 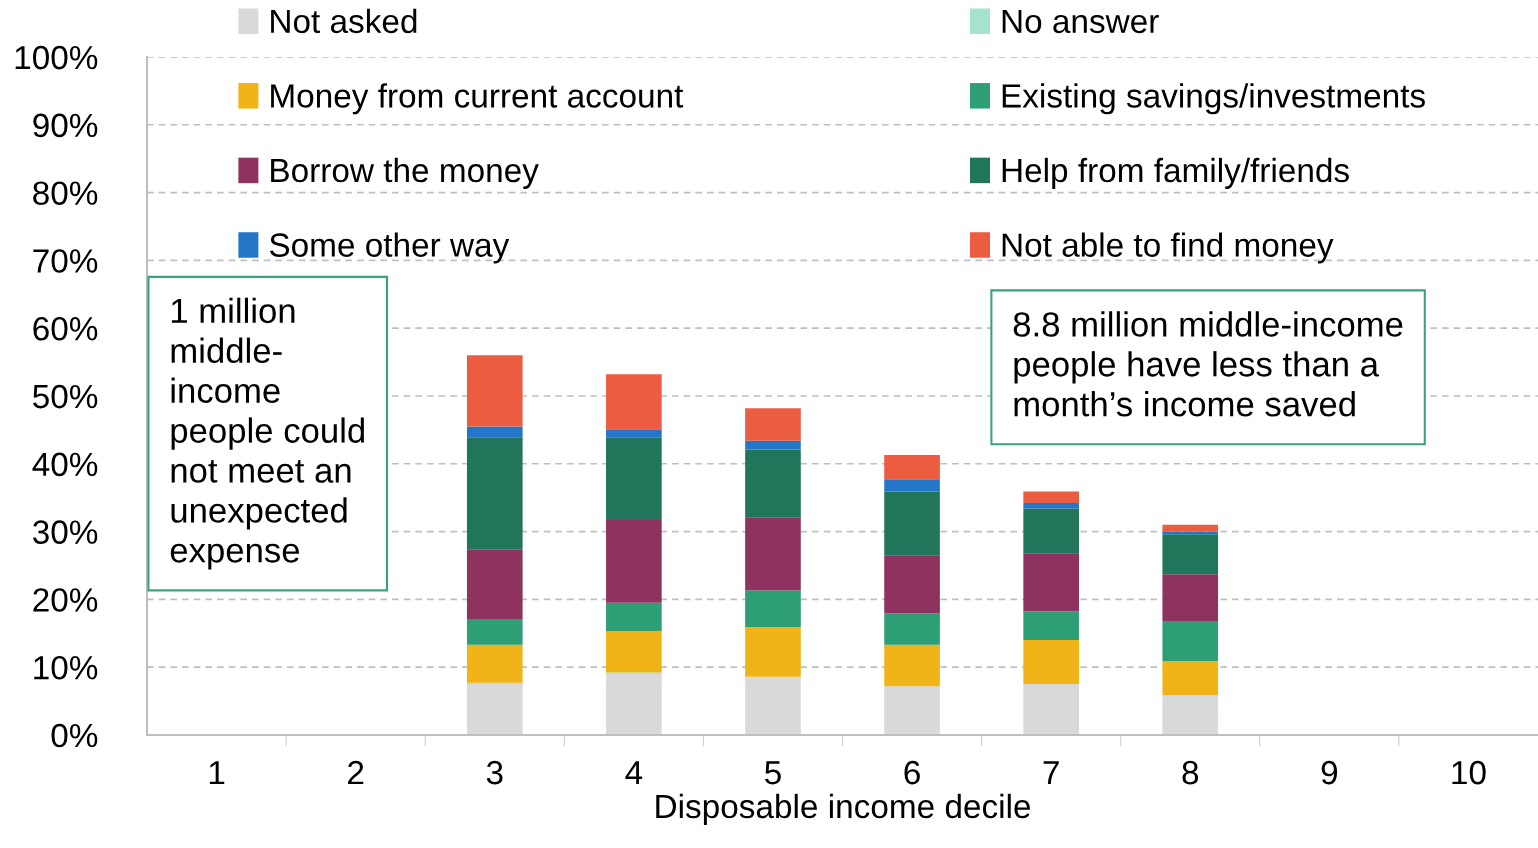 I want to click on x-tick-label: 3, so click(x=494, y=772).